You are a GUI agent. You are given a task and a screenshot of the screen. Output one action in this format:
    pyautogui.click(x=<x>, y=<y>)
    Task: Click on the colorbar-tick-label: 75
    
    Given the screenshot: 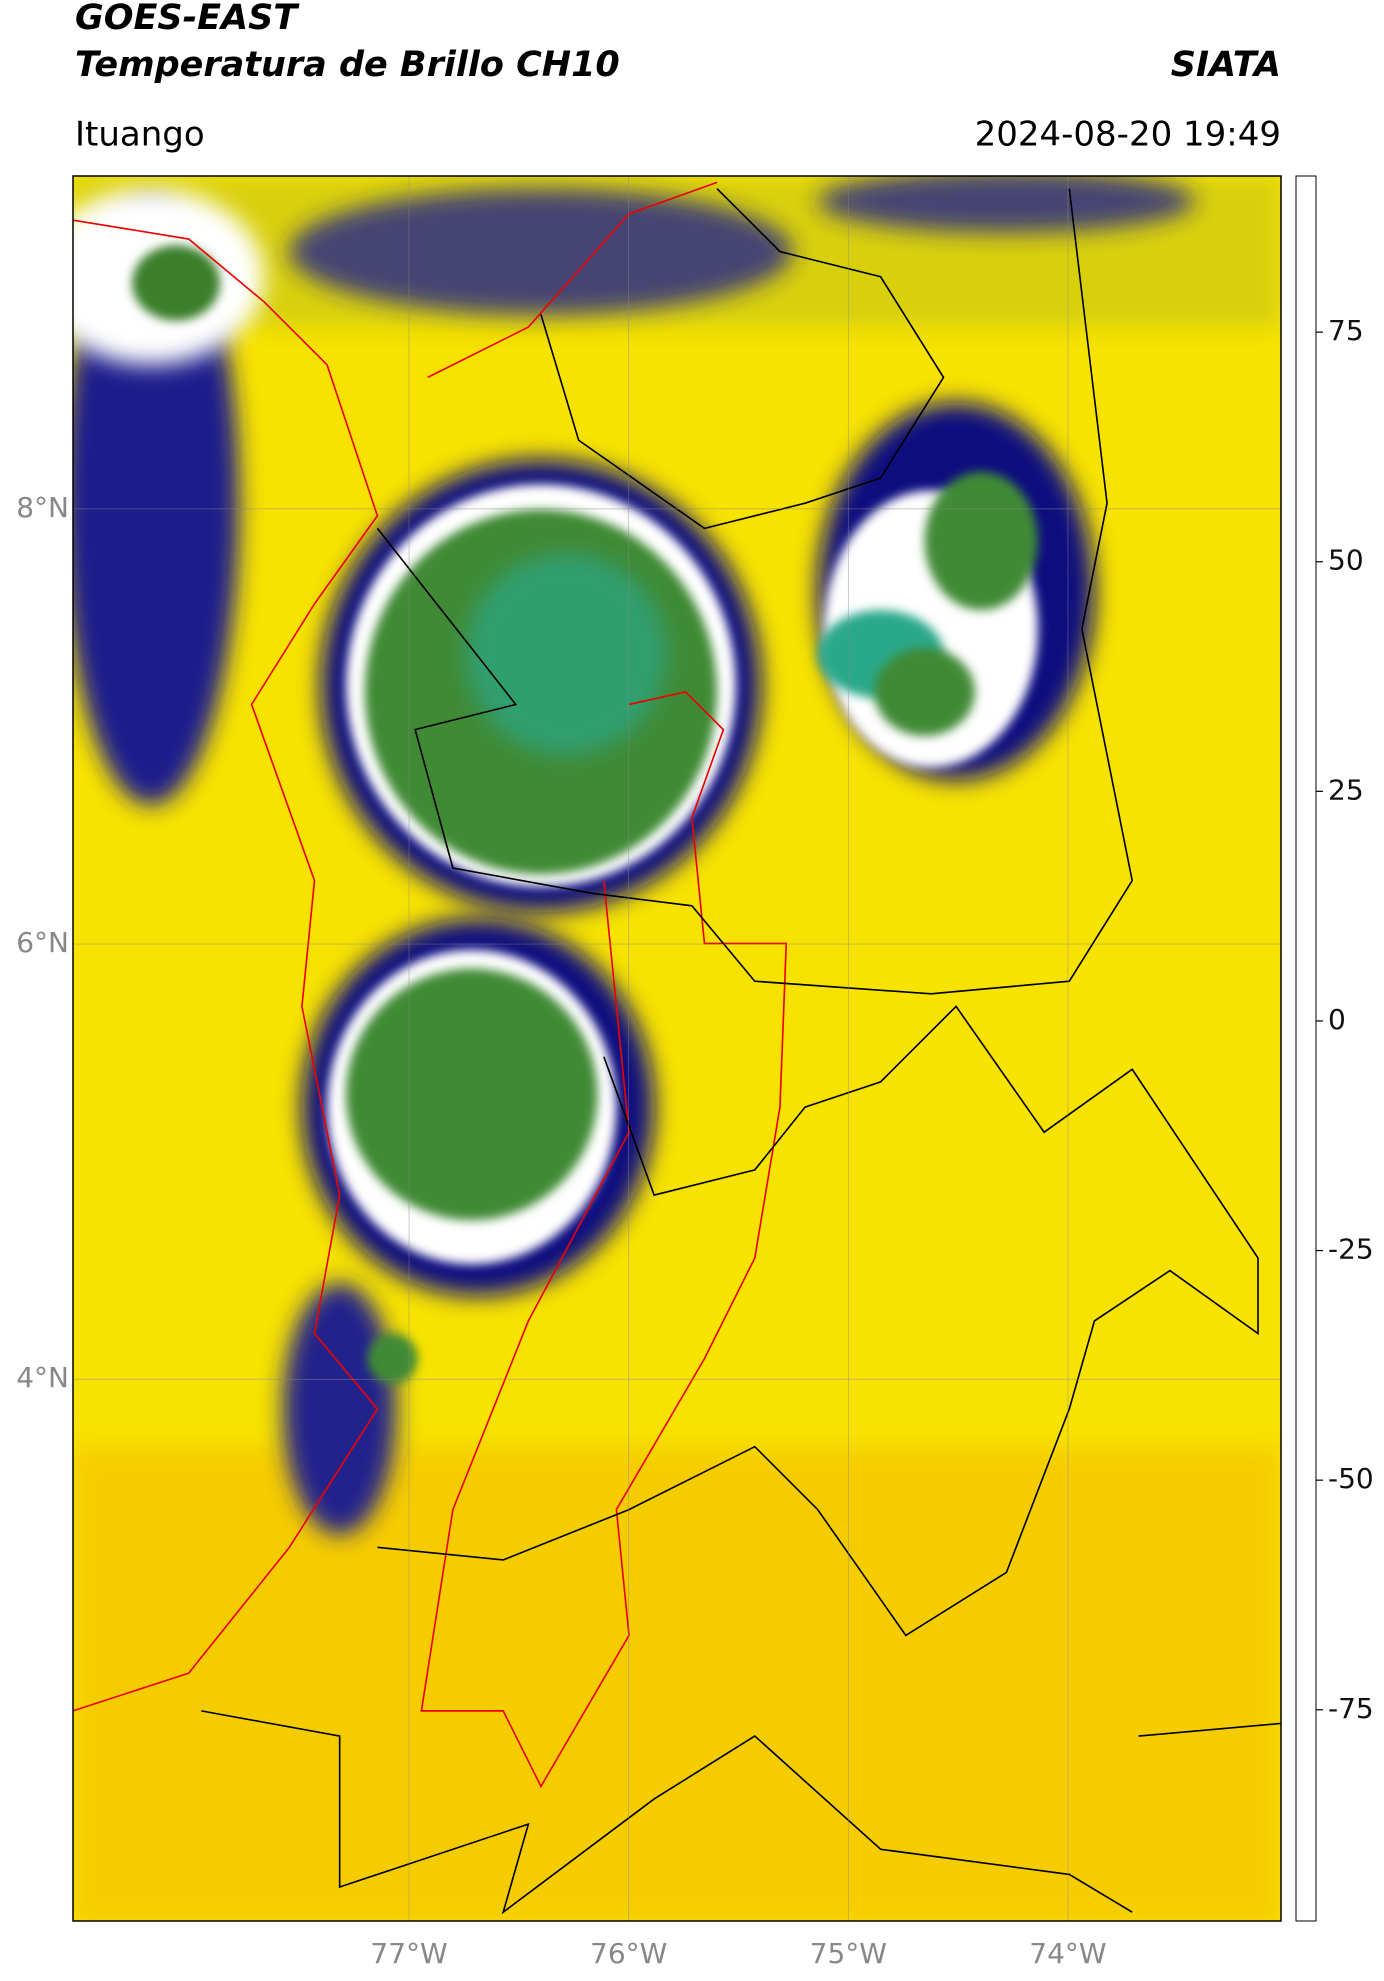 What is the action you would take?
    pyautogui.click(x=1346, y=330)
    